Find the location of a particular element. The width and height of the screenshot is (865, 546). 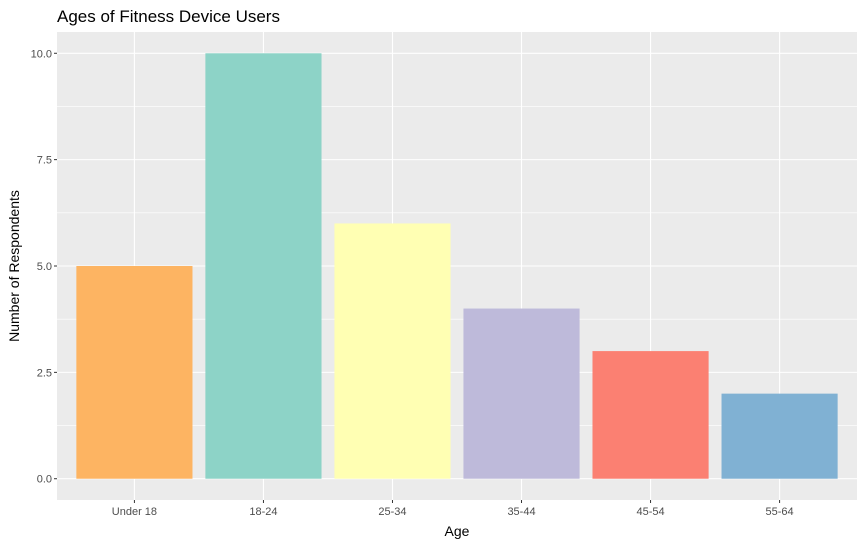

x-axis-label: Age is located at coordinates (457, 531).